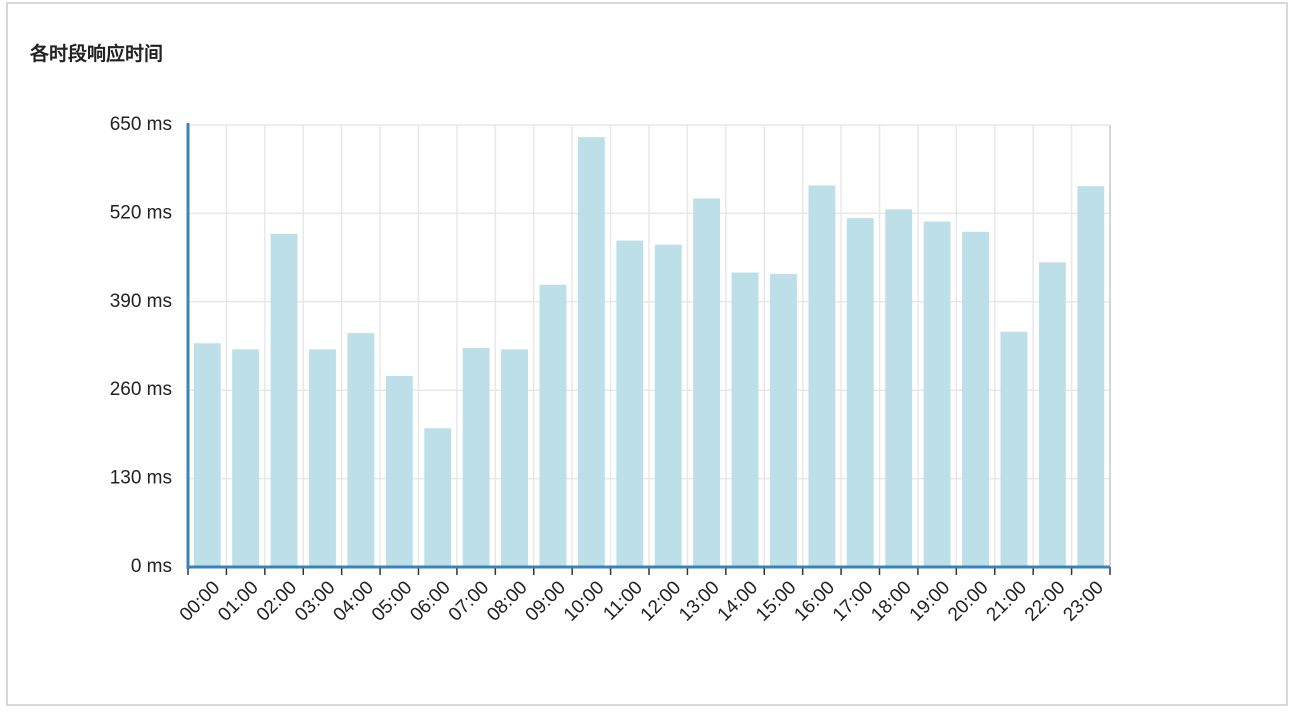 The image size is (1302, 719). I want to click on y-tick-label: 520 ms, so click(141, 212).